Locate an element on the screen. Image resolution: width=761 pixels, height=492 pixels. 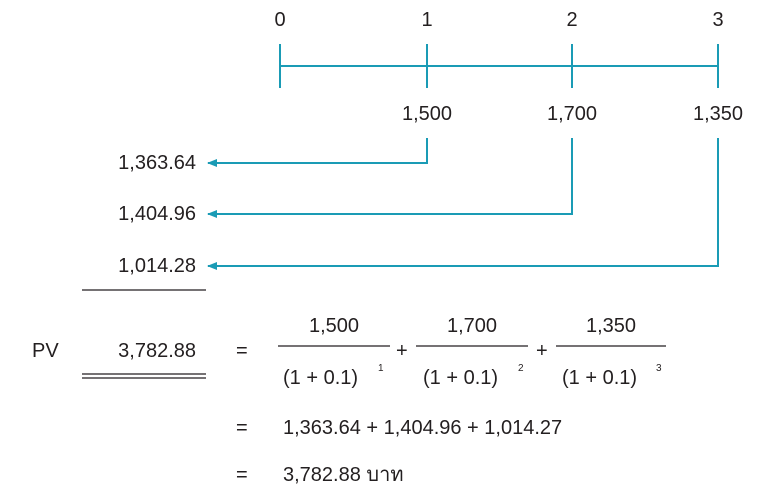
fraction-2-denominator: (1 + 0.1) is located at coordinates (461, 378).